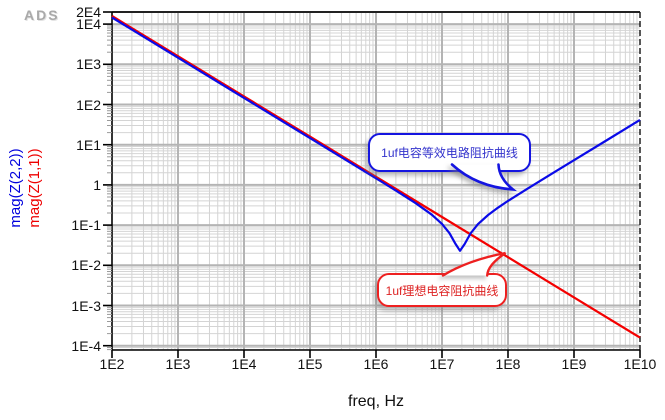 The image size is (665, 420). Describe the element at coordinates (86, 305) in the screenshot. I see `y-tick-label: 1E-3` at that location.